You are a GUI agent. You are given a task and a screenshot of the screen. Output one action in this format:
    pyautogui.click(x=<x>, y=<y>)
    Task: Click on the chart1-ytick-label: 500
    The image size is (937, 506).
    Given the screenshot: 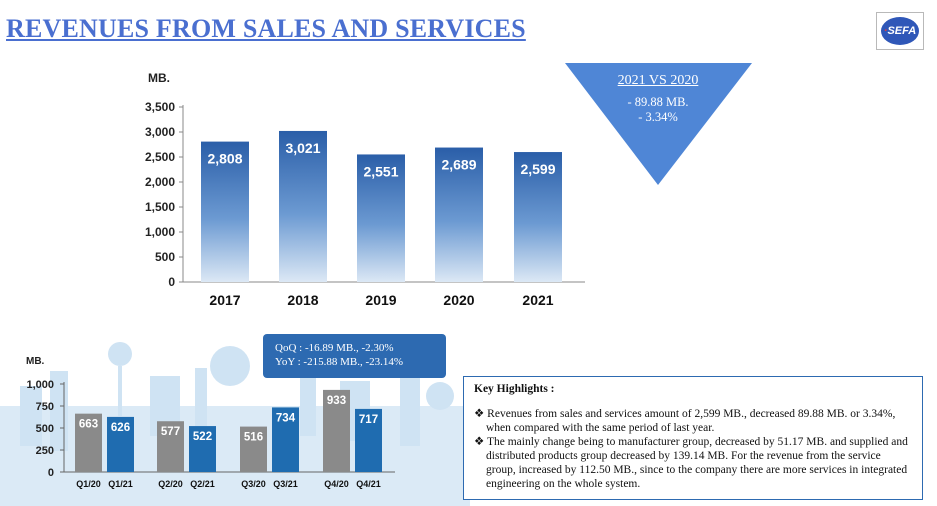 What is the action you would take?
    pyautogui.click(x=165, y=257)
    